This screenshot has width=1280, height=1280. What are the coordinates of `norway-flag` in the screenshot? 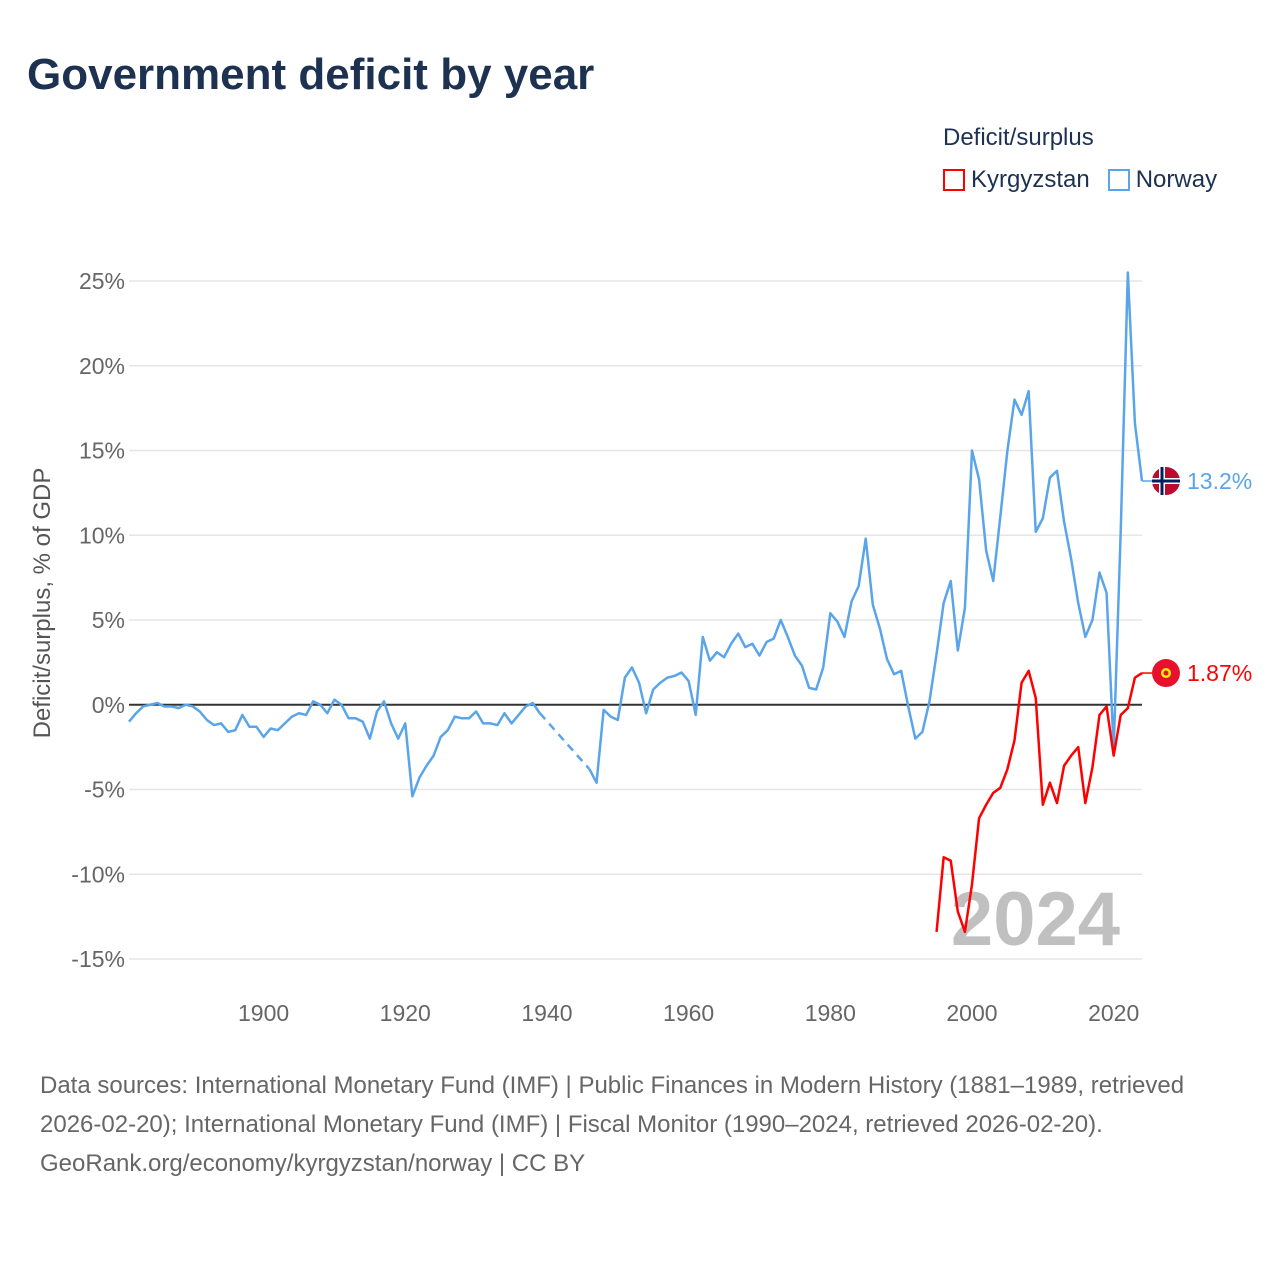 It's located at (1166, 481).